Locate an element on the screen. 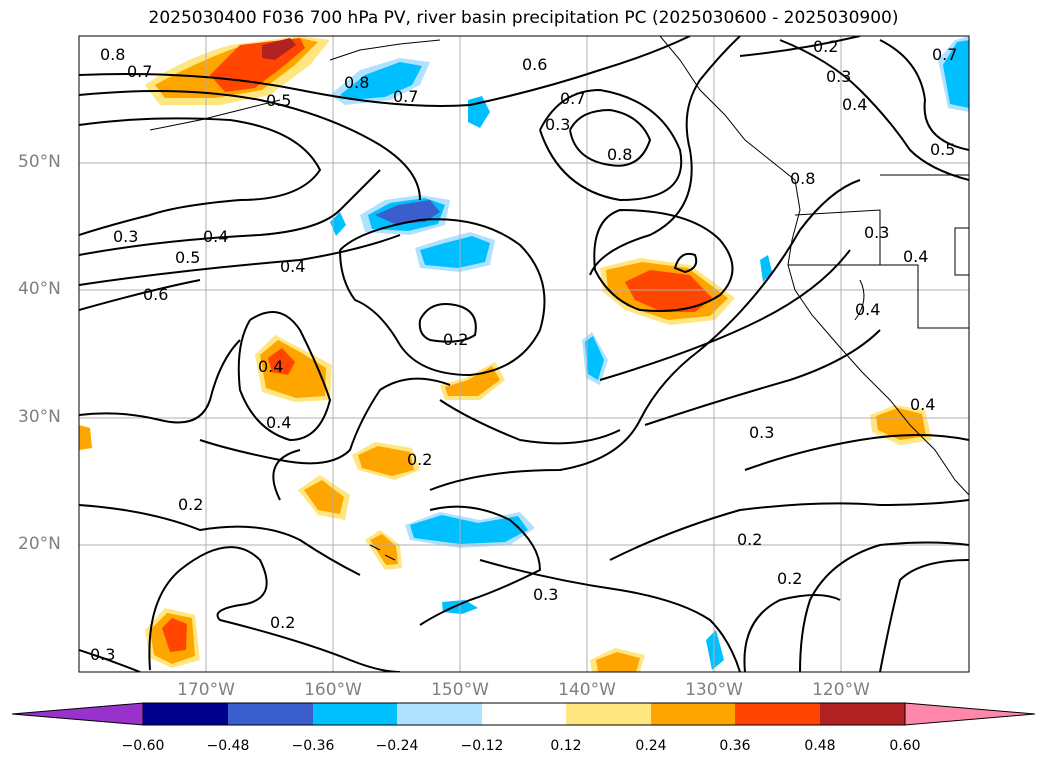 Image resolution: width=1047 pixels, height=765 pixels. colorbar-extend-low is located at coordinates (77, 714).